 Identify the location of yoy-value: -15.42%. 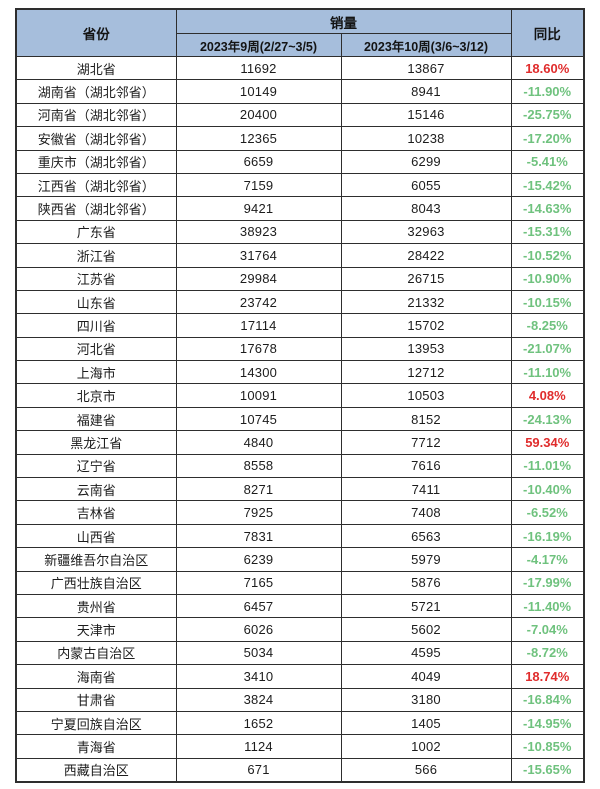
(547, 185).